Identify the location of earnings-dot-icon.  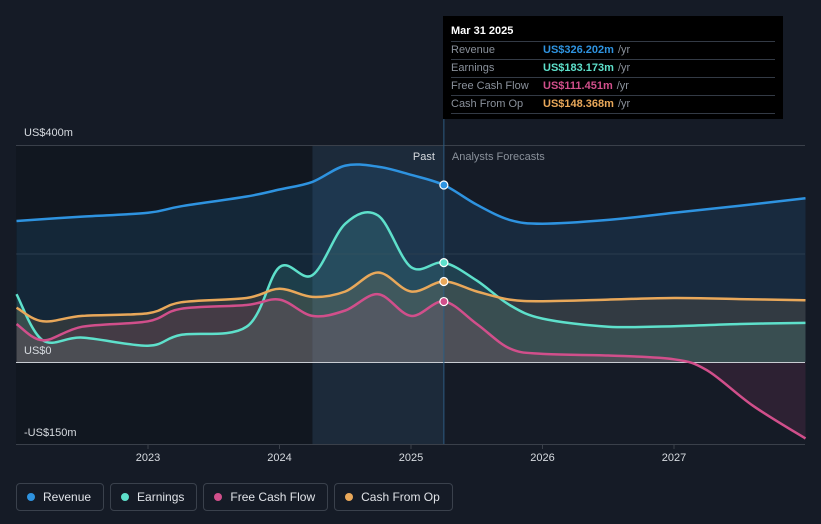
(125, 497).